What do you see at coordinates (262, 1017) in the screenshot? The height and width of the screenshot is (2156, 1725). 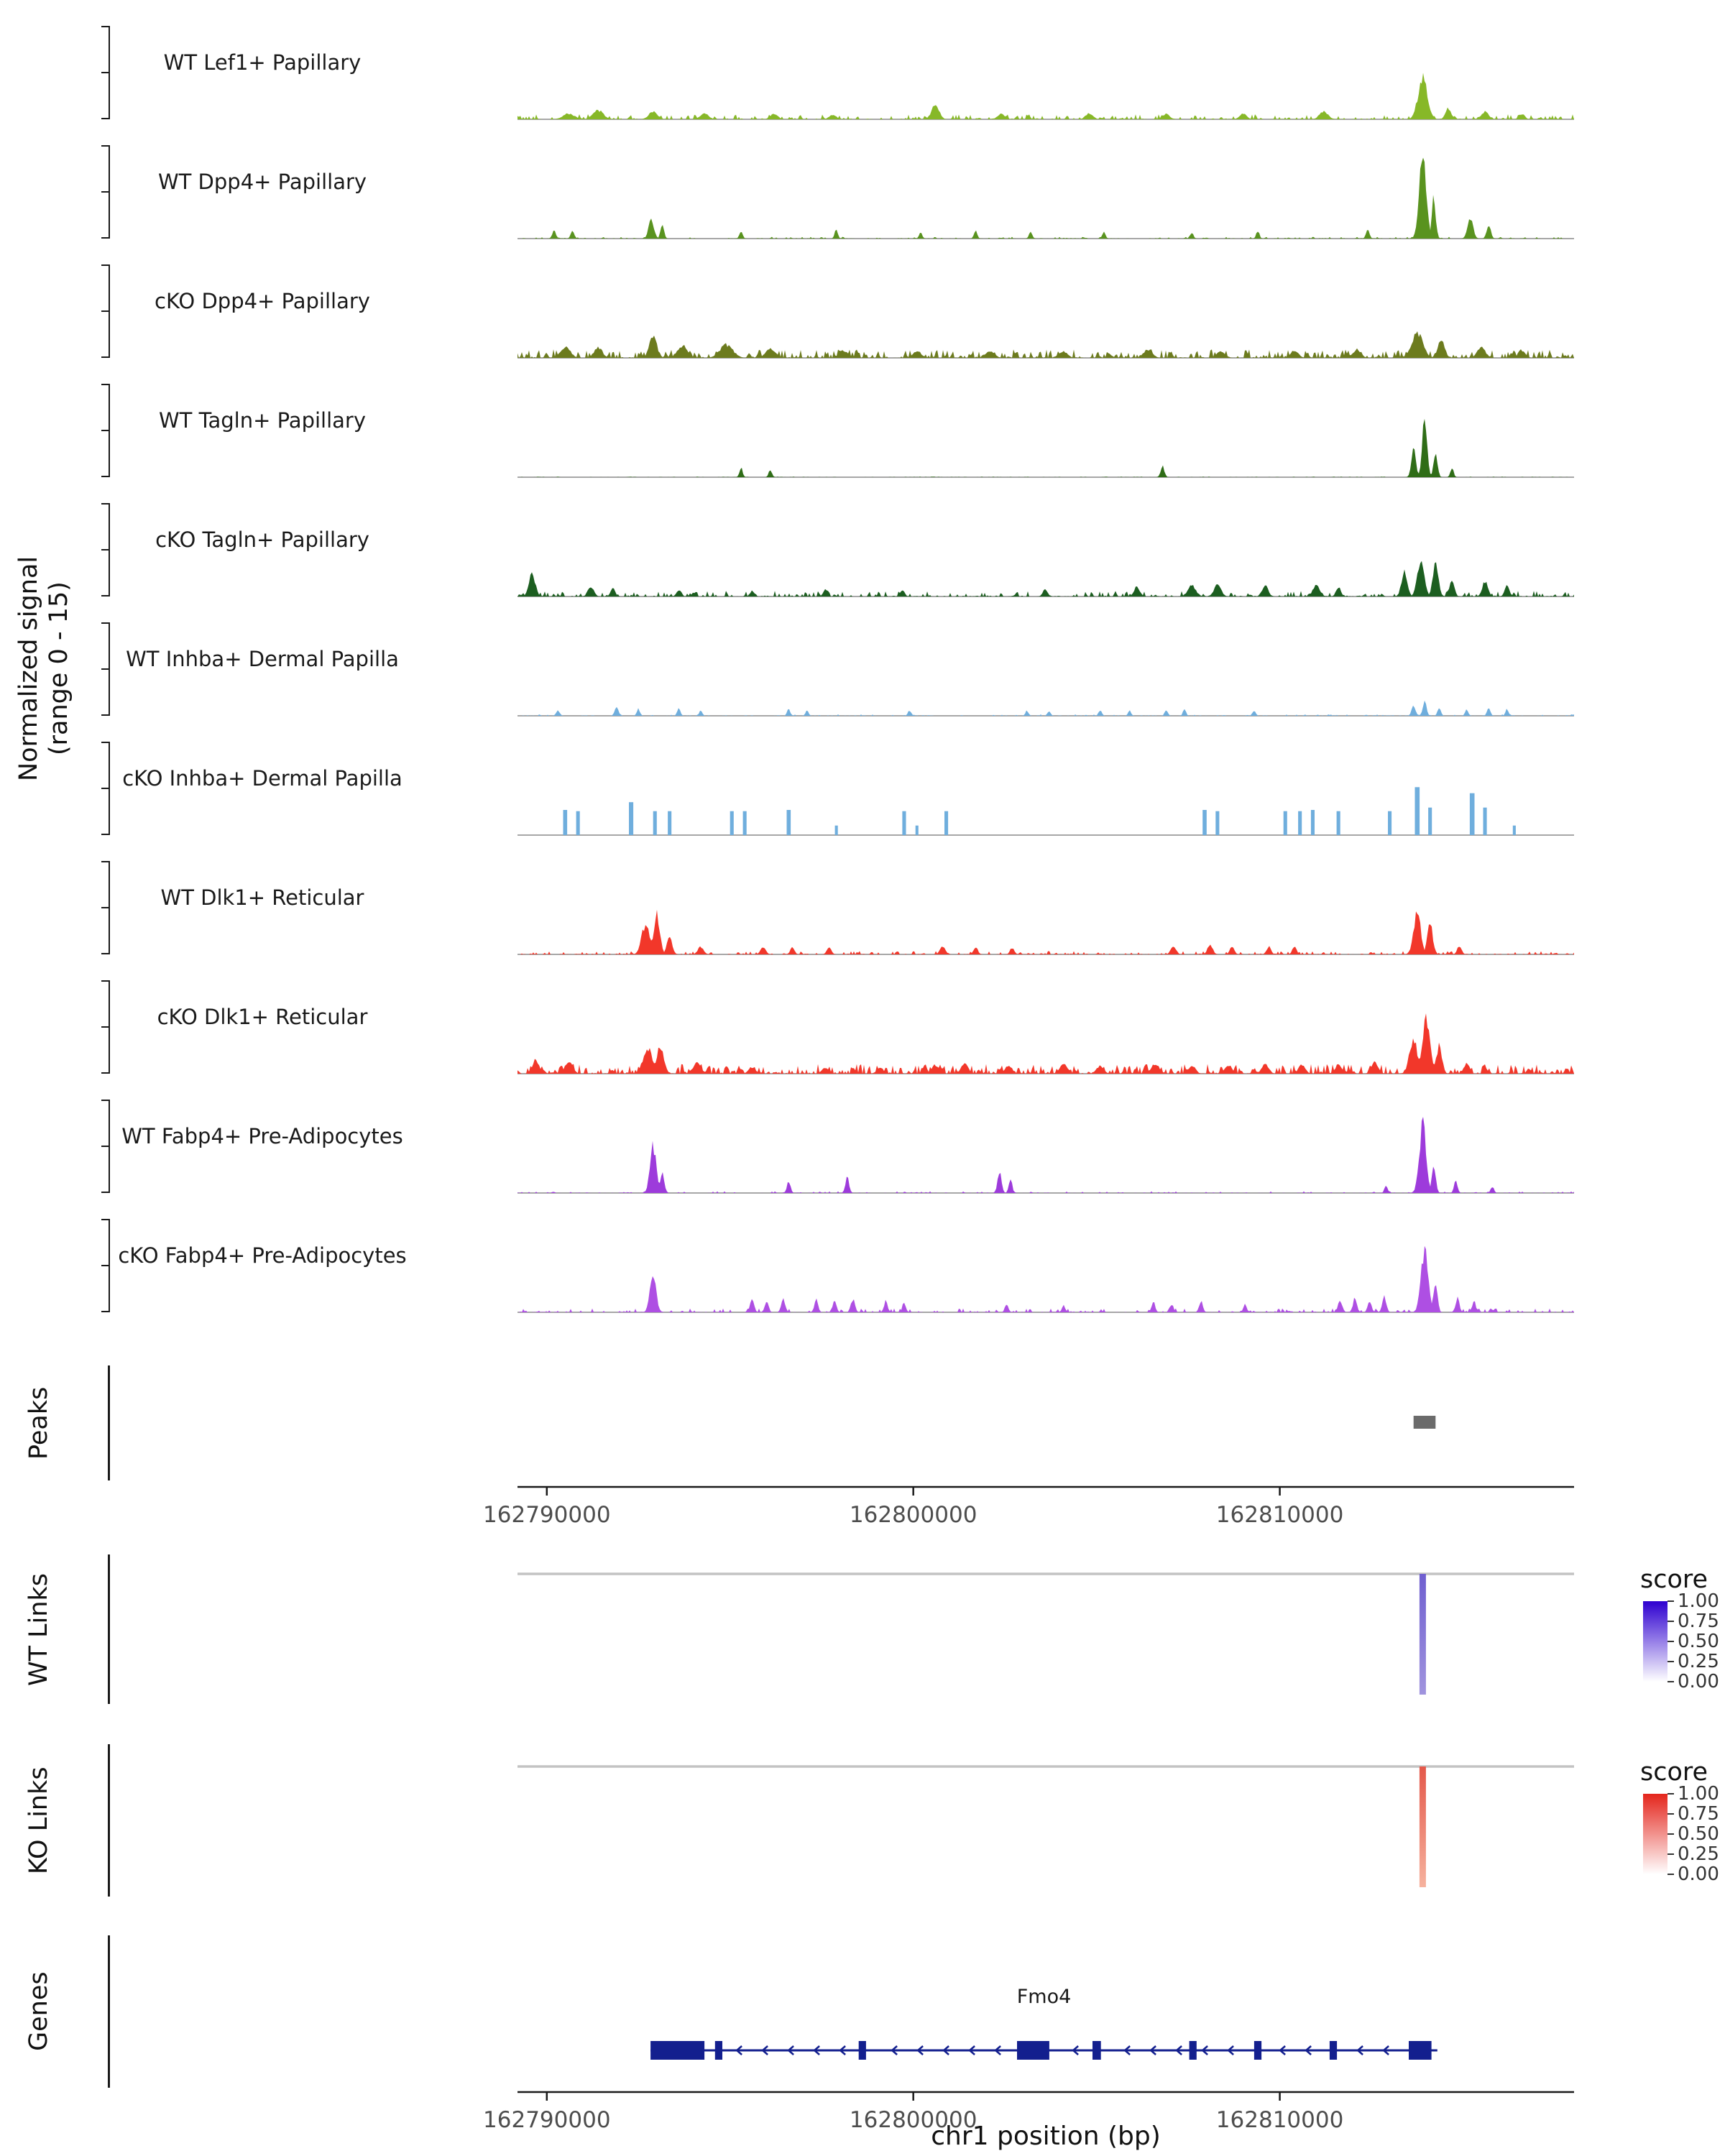 I see `track-label: cKO Dlk1+ Reticular` at bounding box center [262, 1017].